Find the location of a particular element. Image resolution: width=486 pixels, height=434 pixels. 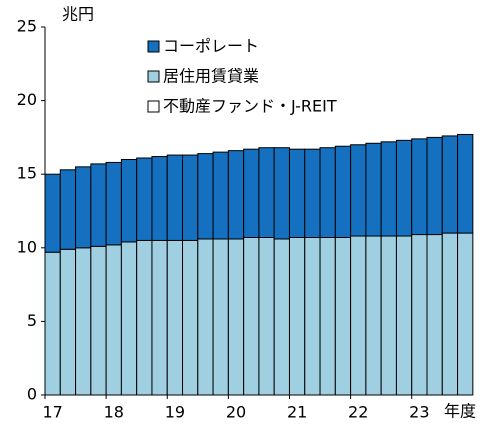

y-tick-label: 25 is located at coordinates (27, 26).